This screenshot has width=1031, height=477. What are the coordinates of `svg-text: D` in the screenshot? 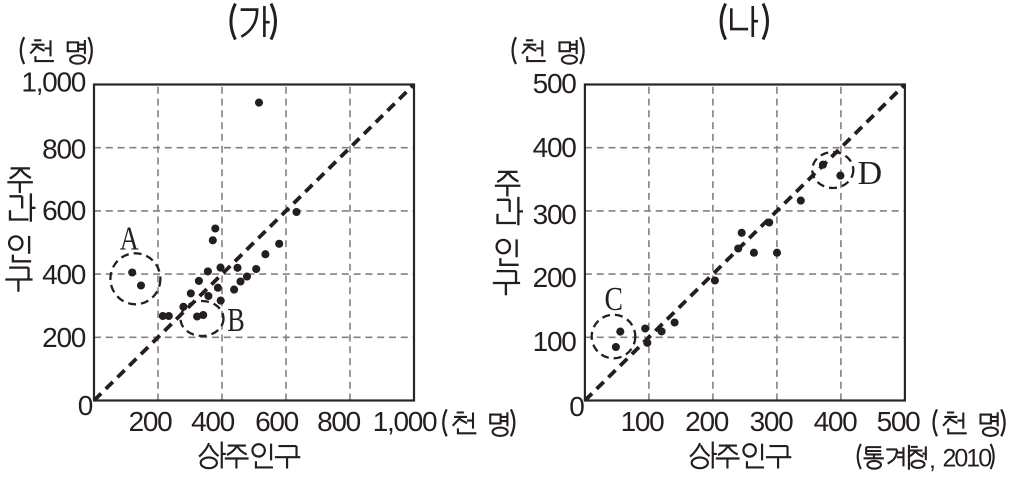 It's located at (870, 173).